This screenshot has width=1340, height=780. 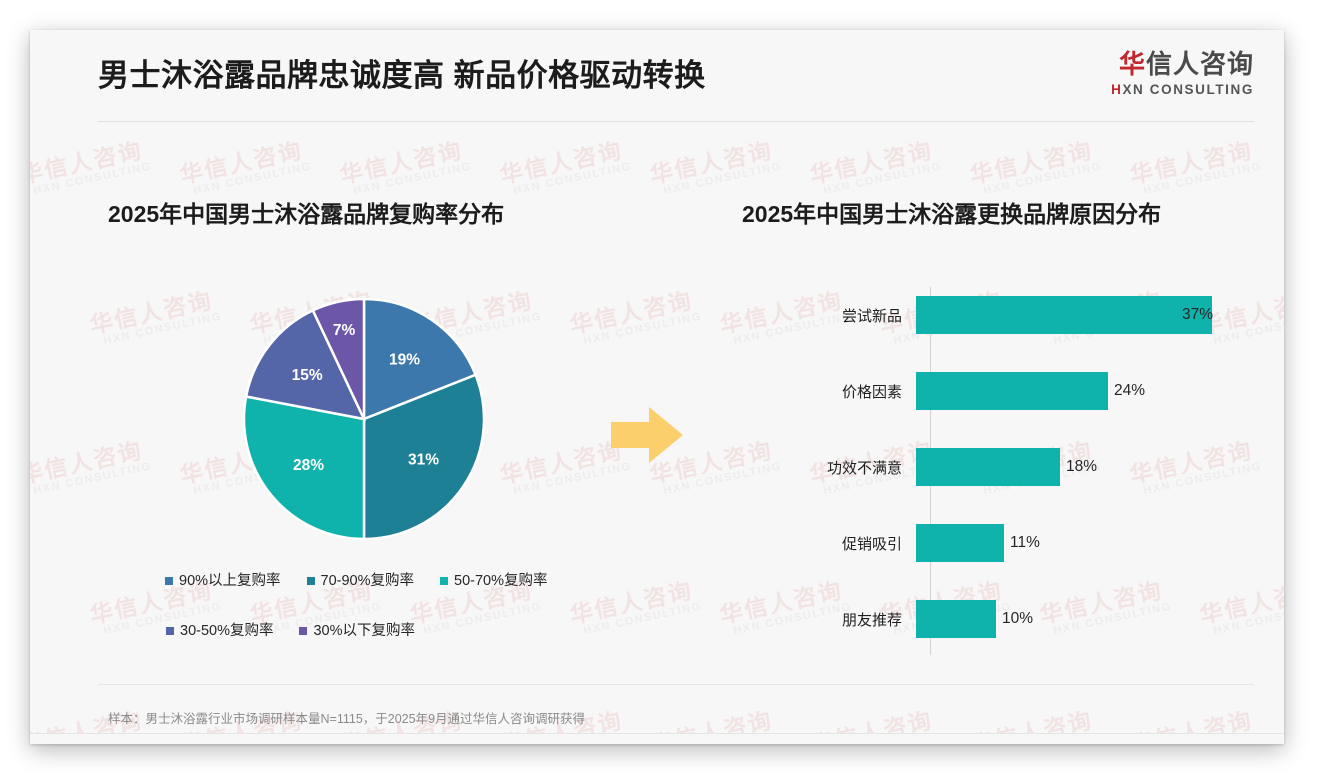 I want to click on bar-value-label: 24%, so click(x=1130, y=390).